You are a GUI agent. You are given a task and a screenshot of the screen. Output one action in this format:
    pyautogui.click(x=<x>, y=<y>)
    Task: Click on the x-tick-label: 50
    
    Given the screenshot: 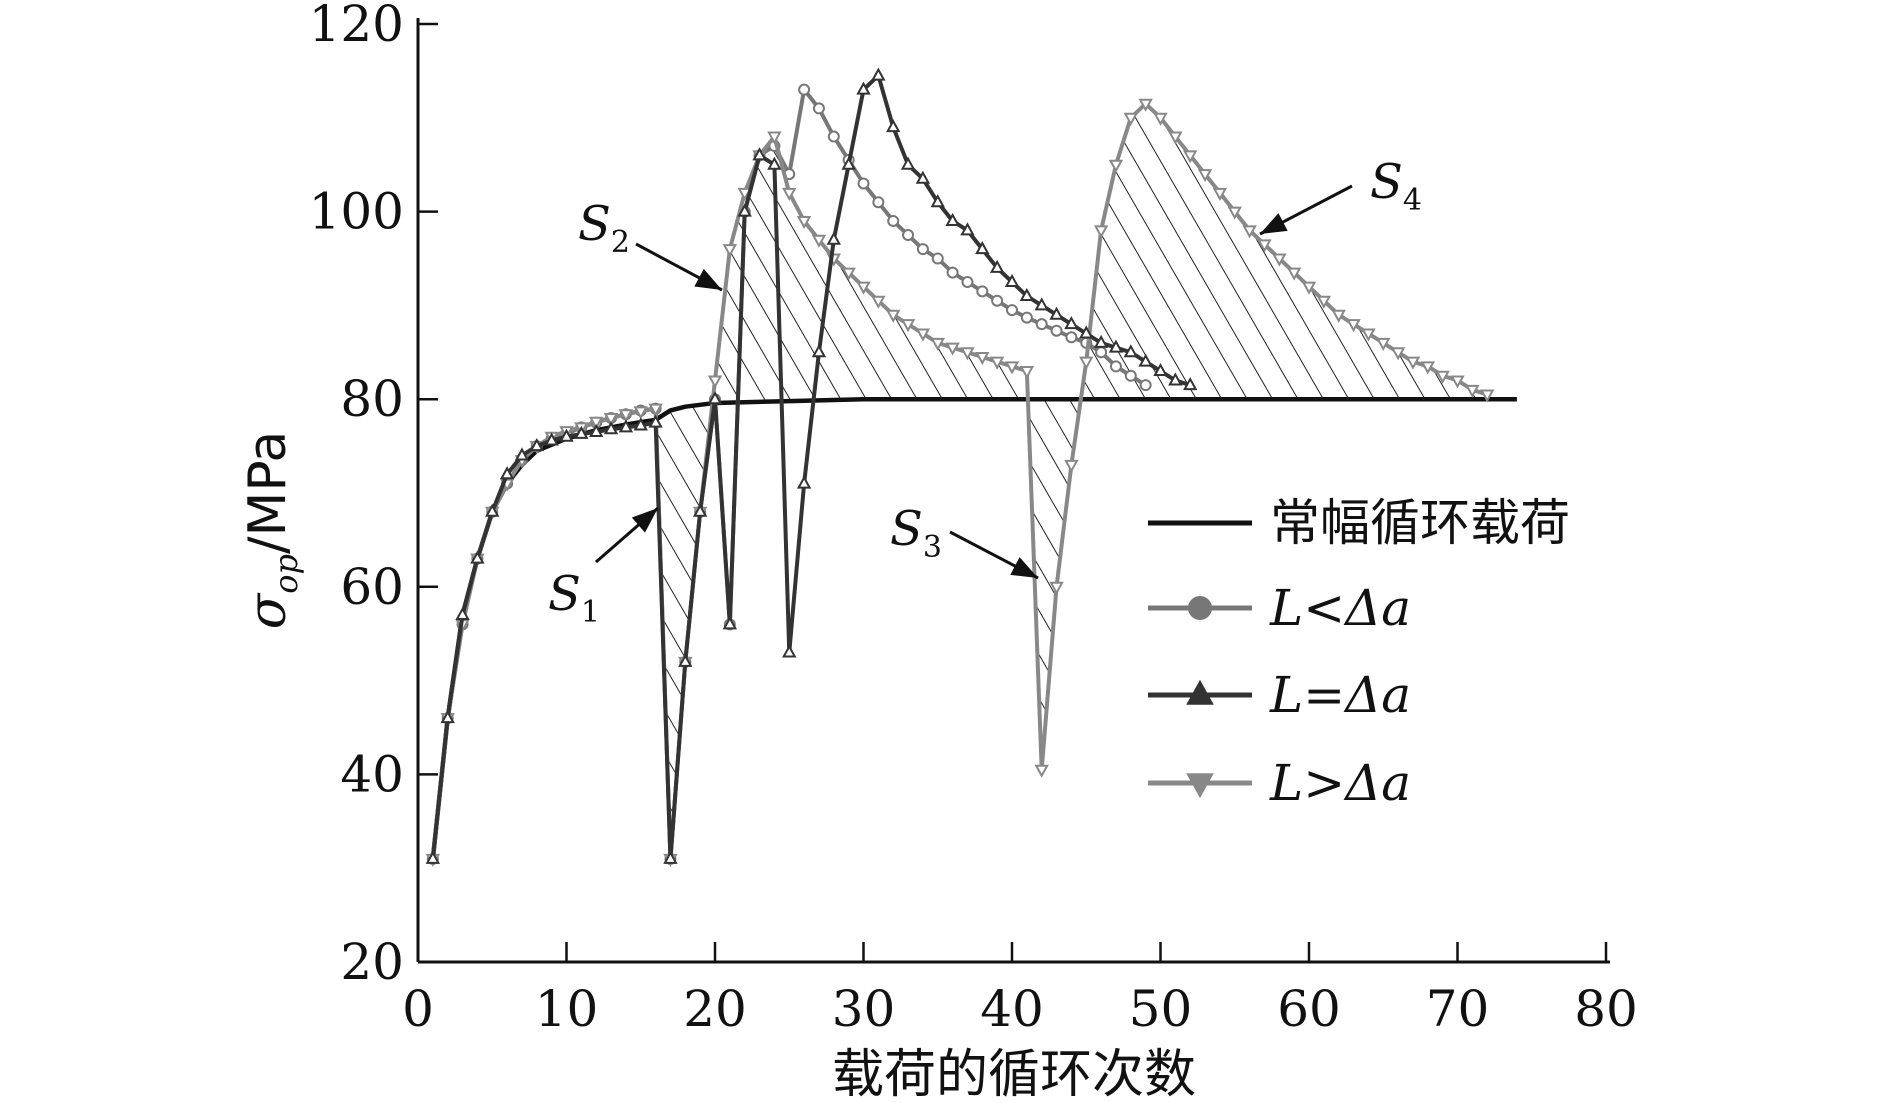 What is the action you would take?
    pyautogui.click(x=1161, y=1009)
    